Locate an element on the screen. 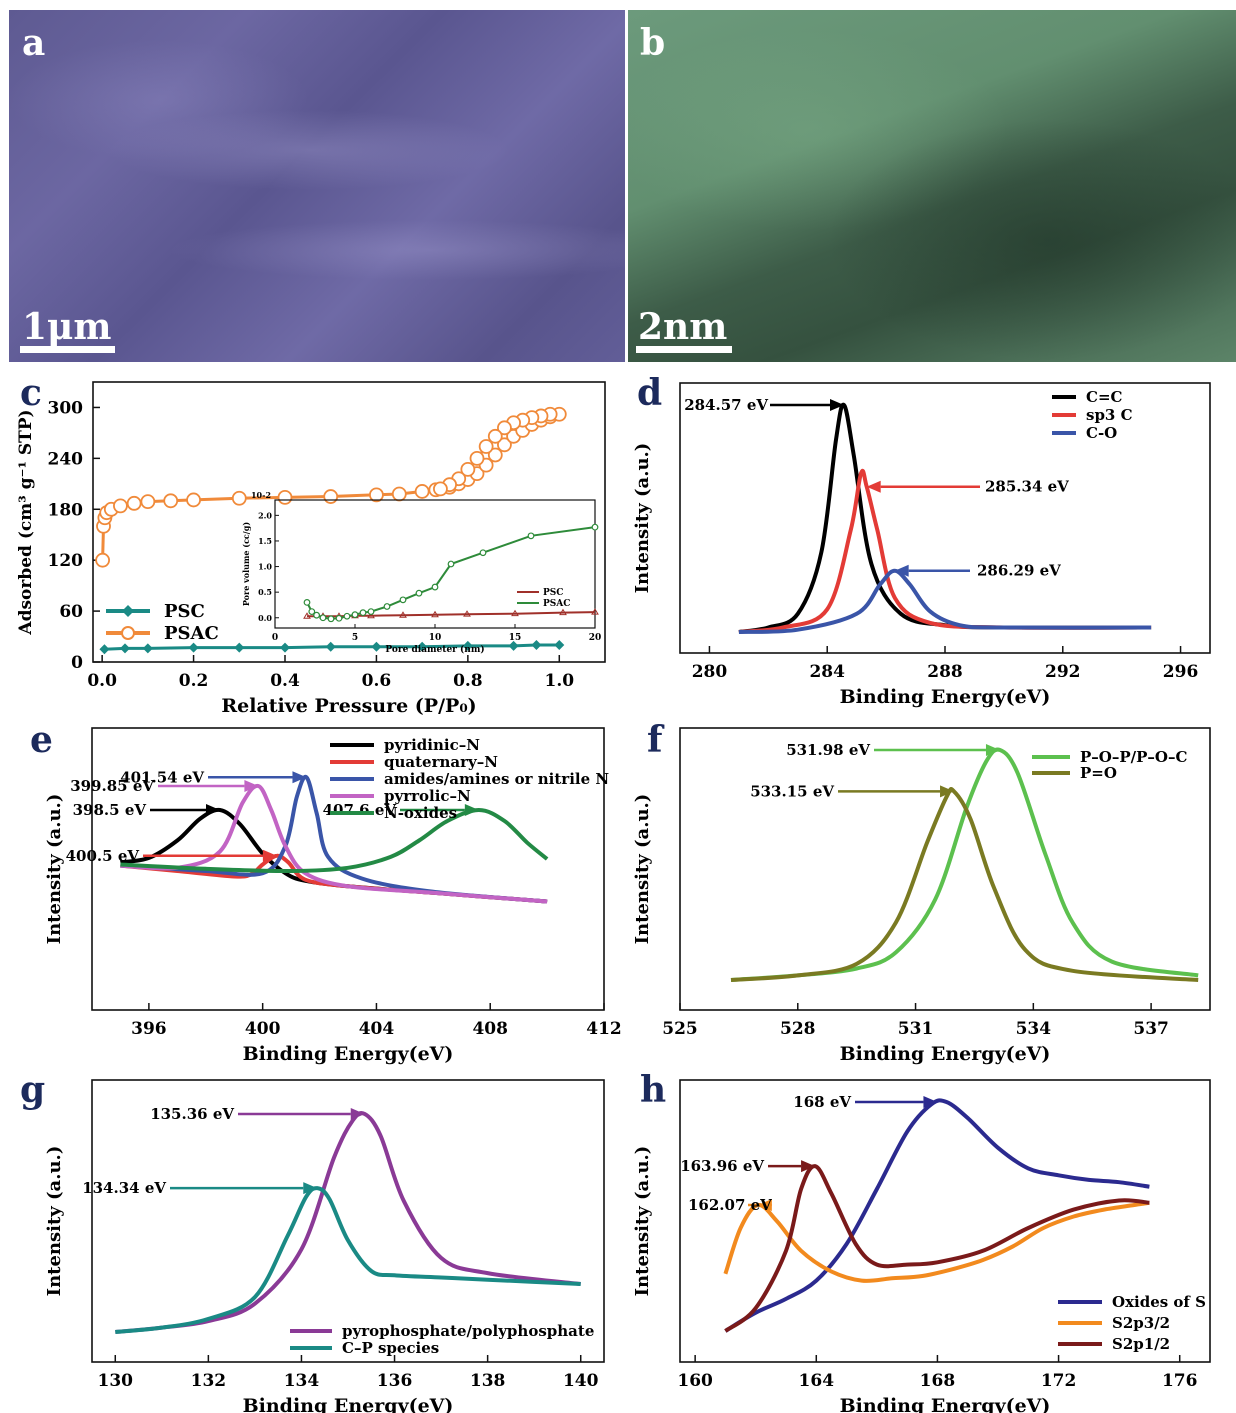 The height and width of the screenshot is (1413, 1236). xps-f-xtick-label: 528 is located at coordinates (798, 1029).